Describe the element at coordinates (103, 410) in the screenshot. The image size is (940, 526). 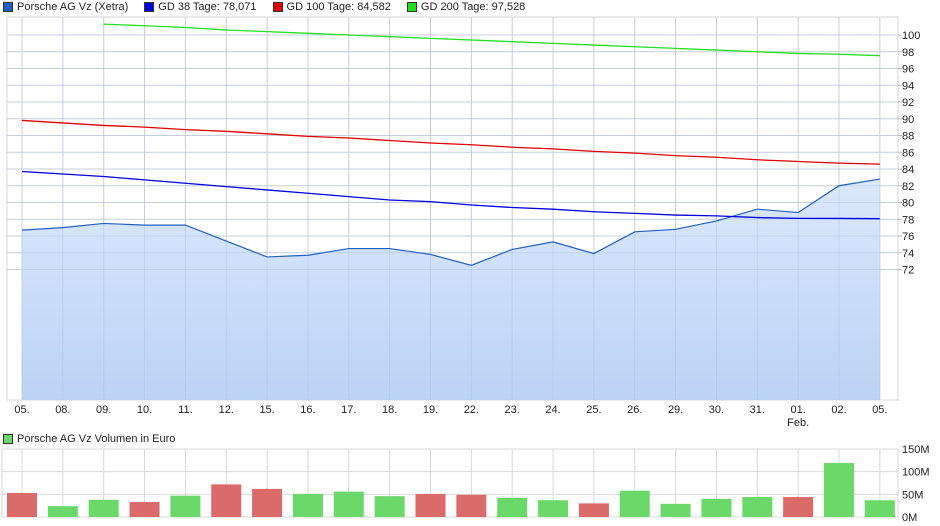
I see `svg-text: 09.` at that location.